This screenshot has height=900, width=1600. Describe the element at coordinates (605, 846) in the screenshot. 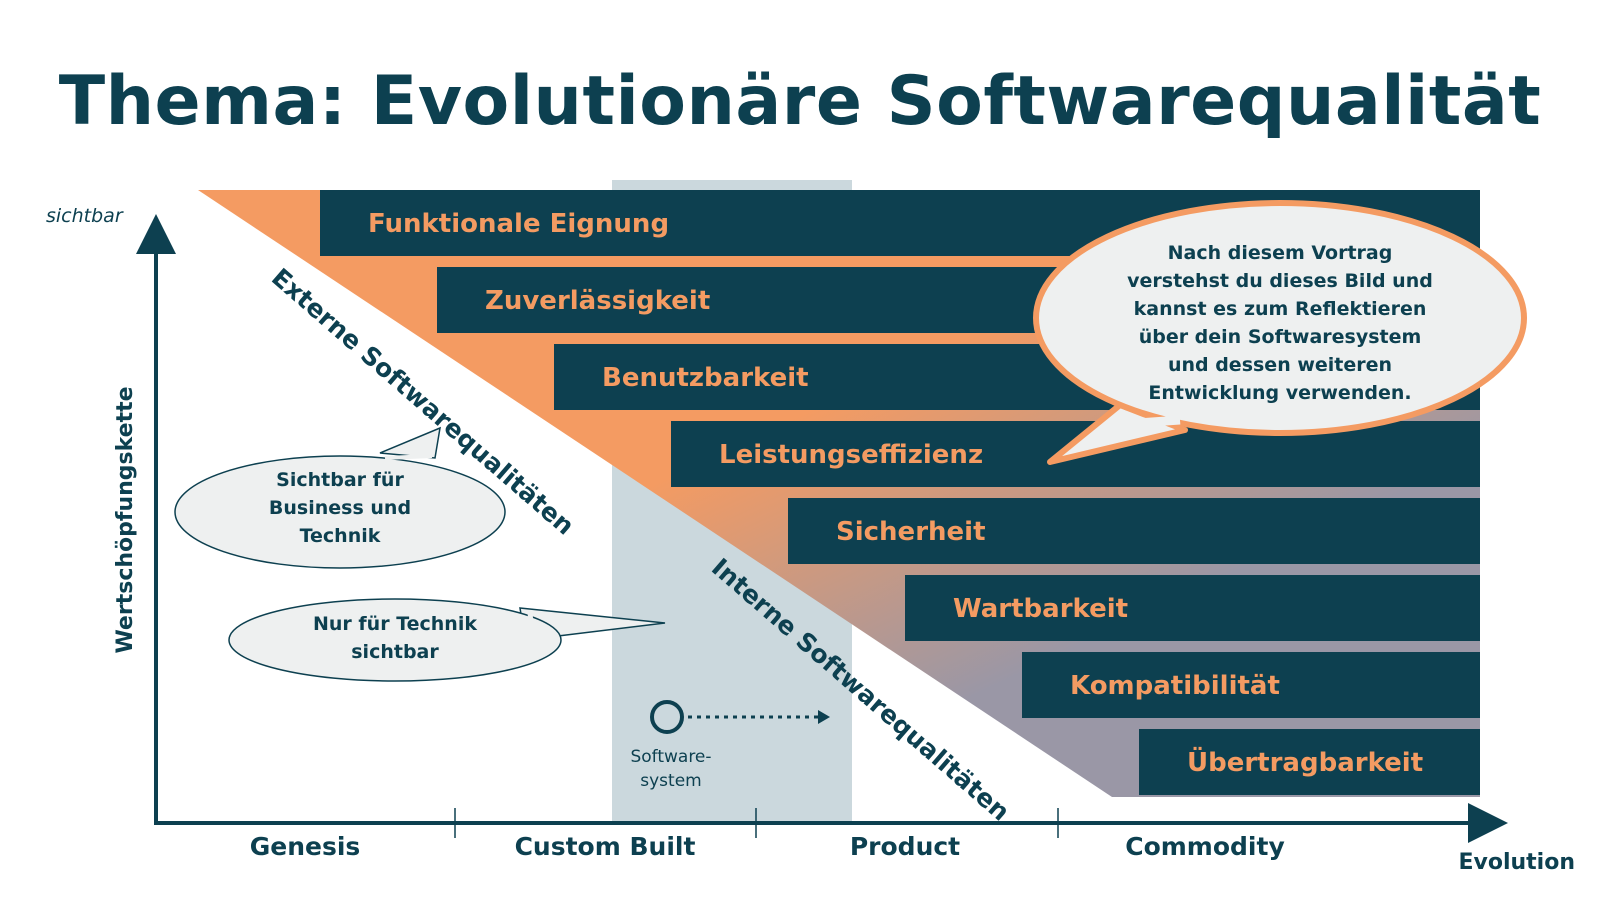

I see `stage-label: Custom Built` at that location.